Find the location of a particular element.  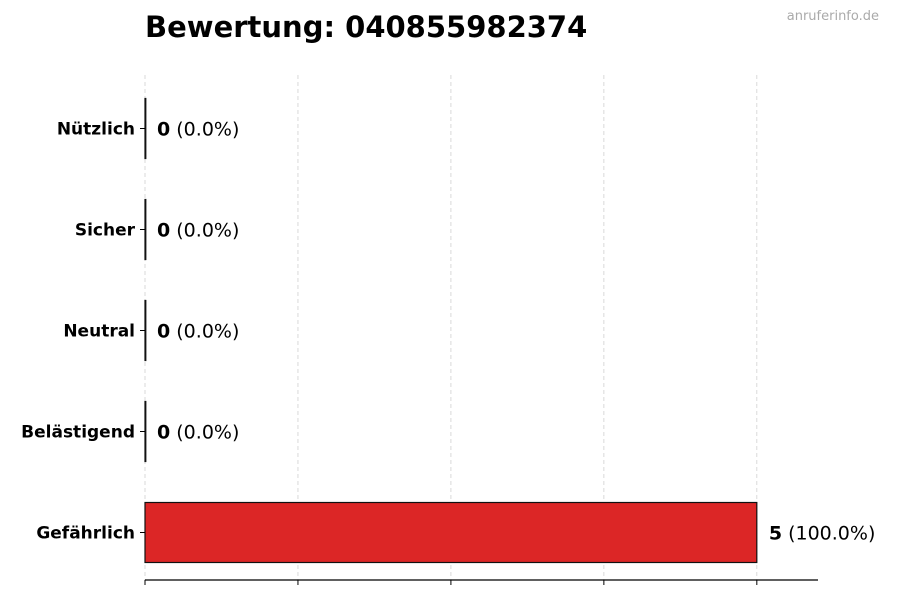

category-label: Neutral is located at coordinates (99, 332).